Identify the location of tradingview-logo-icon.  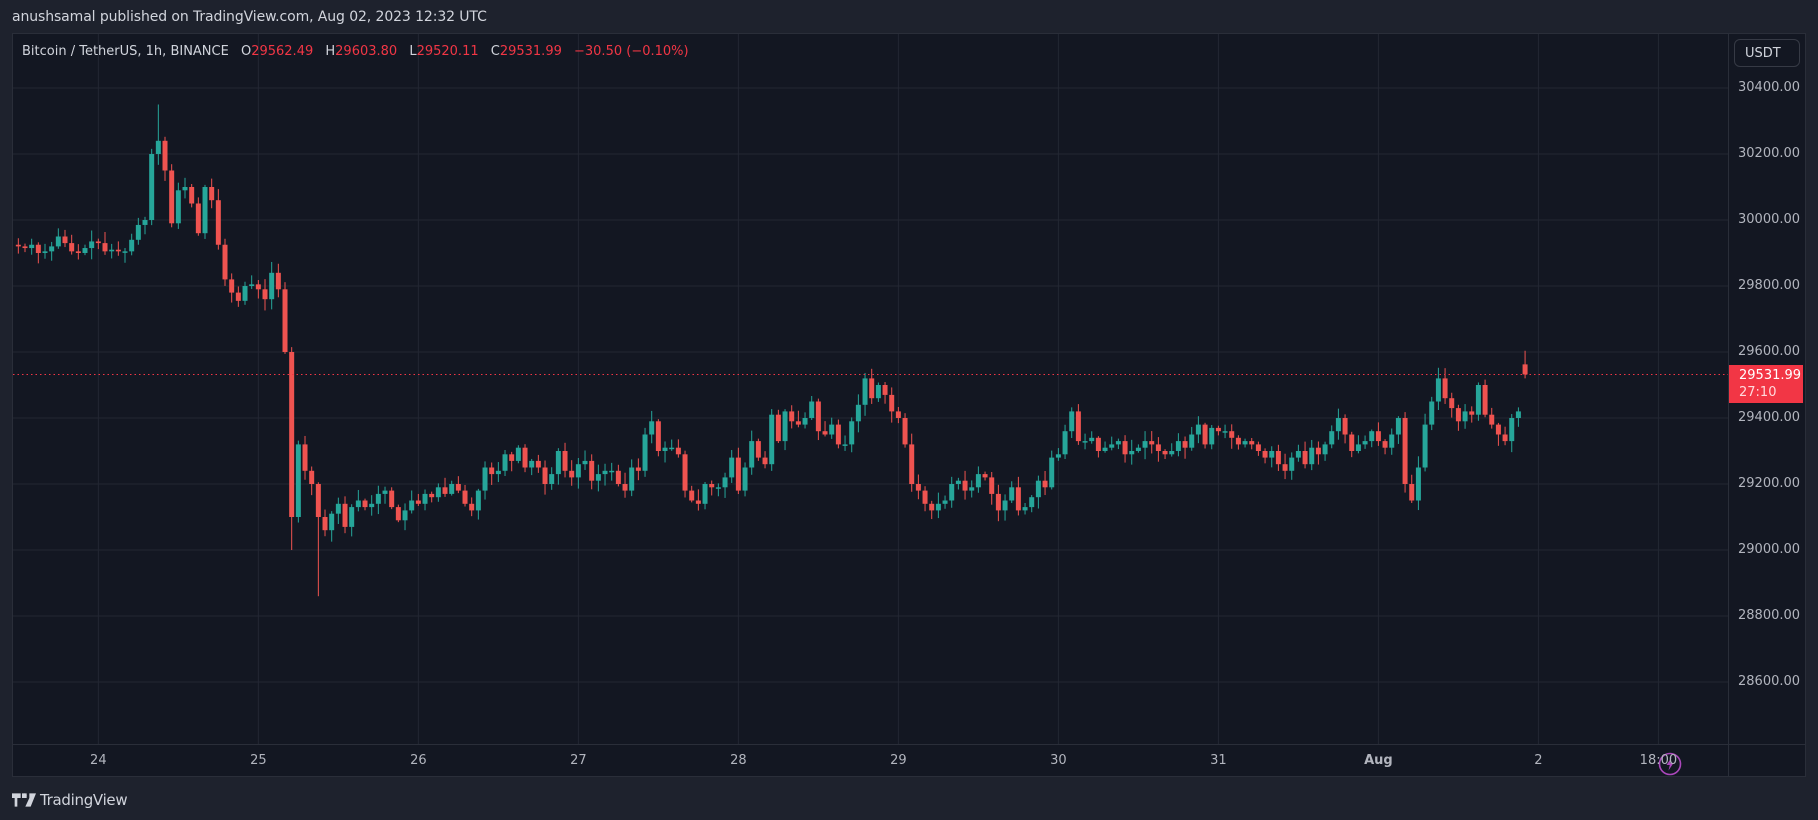
(24, 800).